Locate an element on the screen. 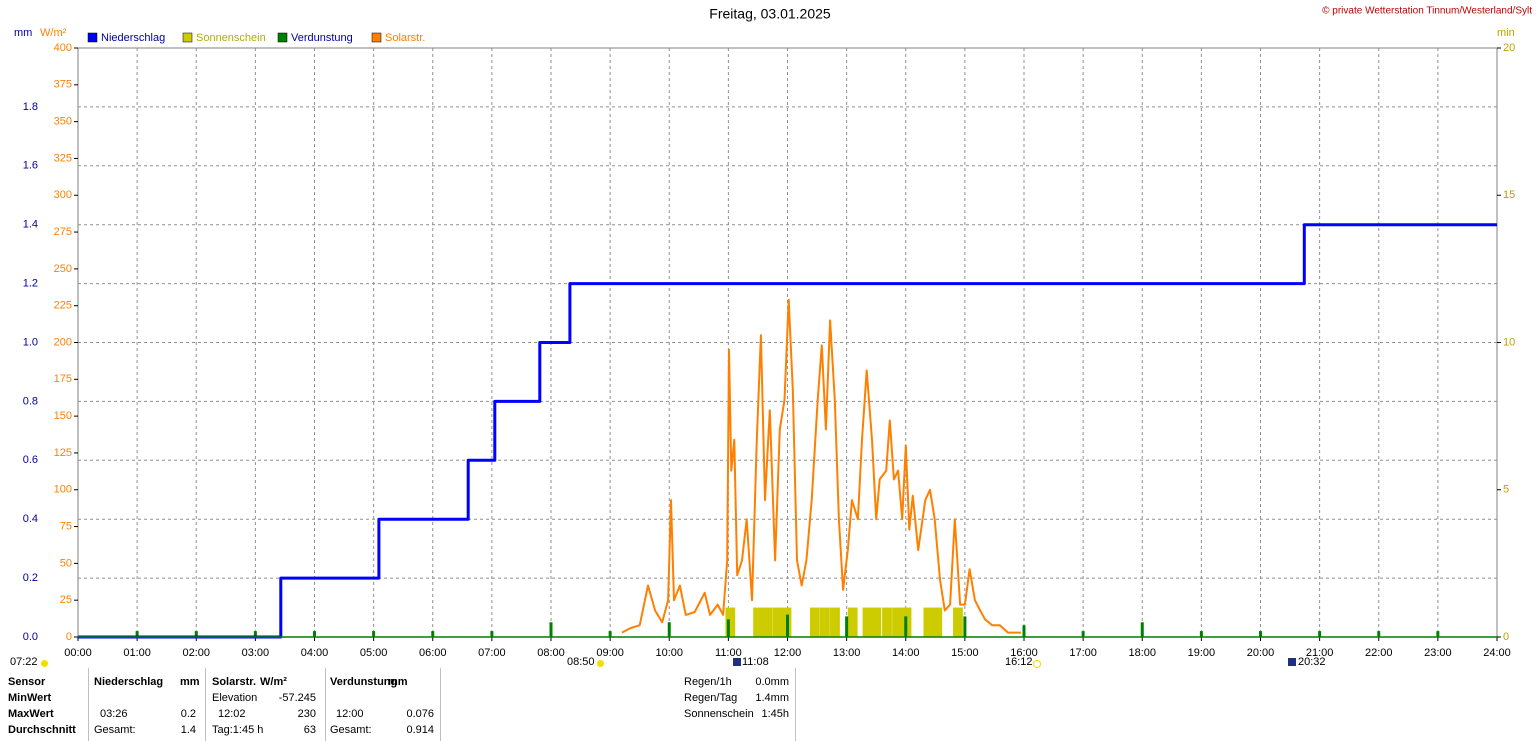 The width and height of the screenshot is (1536, 741). stats-value: 0.914 is located at coordinates (420, 730).